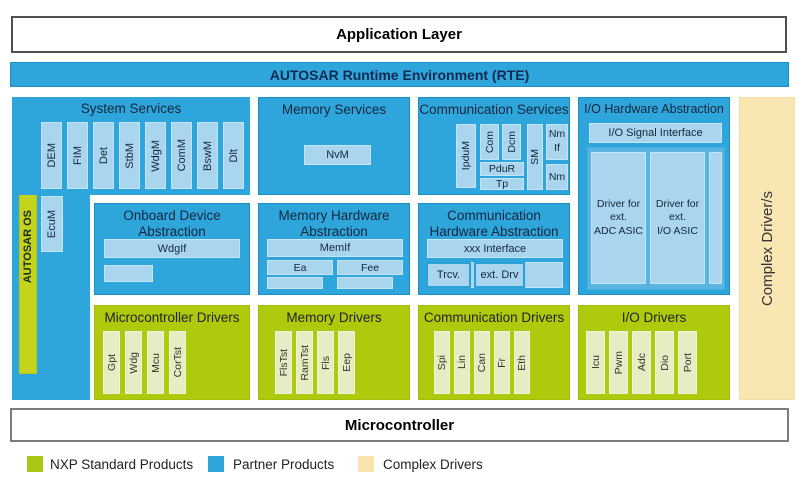 The image size is (800, 485). I want to click on application-layer-box: Application Layer, so click(399, 34).